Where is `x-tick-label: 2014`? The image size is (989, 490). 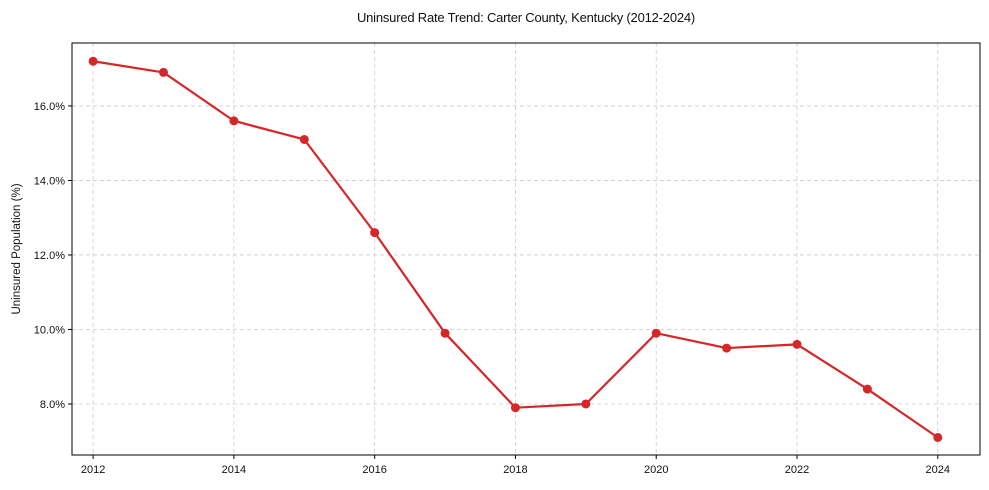
x-tick-label: 2014 is located at coordinates (234, 470).